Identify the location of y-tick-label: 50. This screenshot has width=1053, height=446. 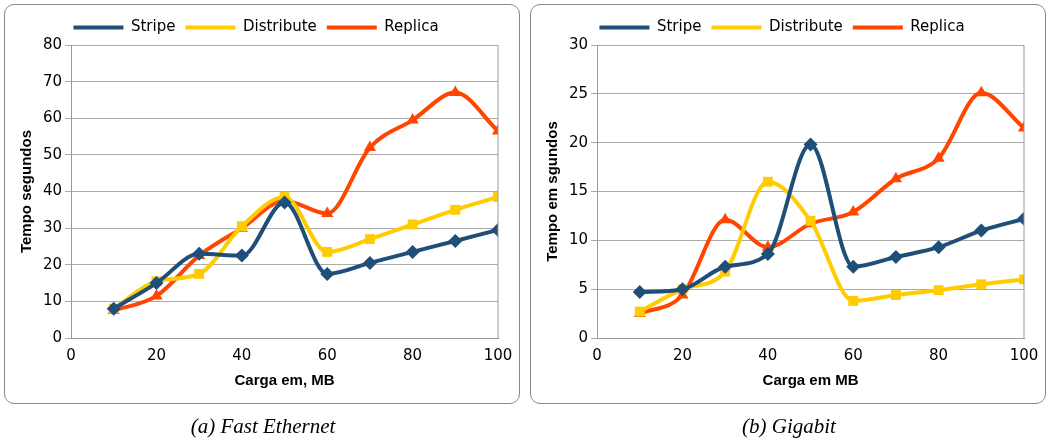
(52, 153).